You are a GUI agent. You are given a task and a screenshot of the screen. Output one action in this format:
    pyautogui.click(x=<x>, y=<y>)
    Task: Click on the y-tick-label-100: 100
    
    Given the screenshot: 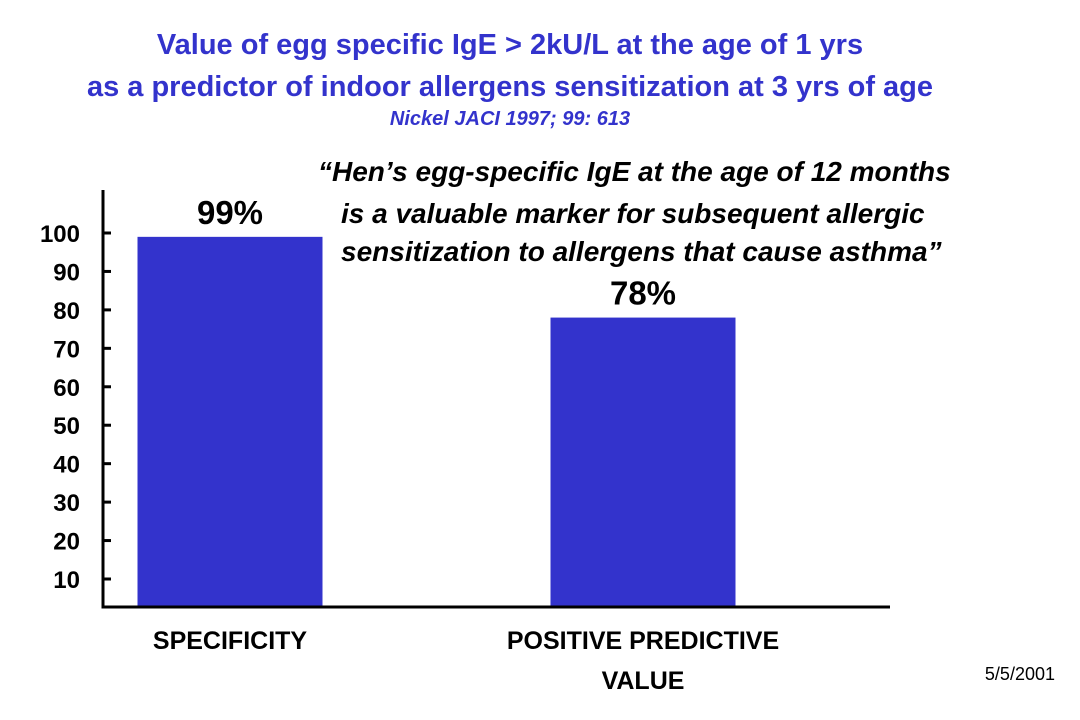 What is the action you would take?
    pyautogui.click(x=60, y=234)
    